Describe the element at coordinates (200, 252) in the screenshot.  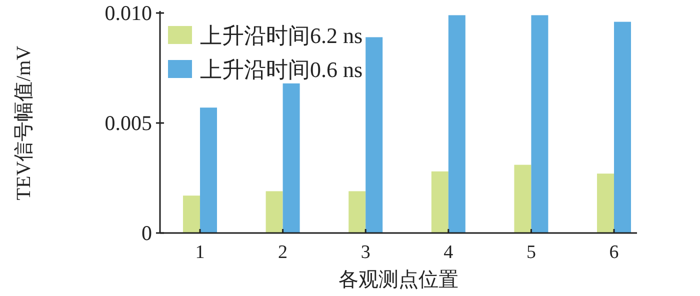
I see `x-tick-label: 1` at that location.